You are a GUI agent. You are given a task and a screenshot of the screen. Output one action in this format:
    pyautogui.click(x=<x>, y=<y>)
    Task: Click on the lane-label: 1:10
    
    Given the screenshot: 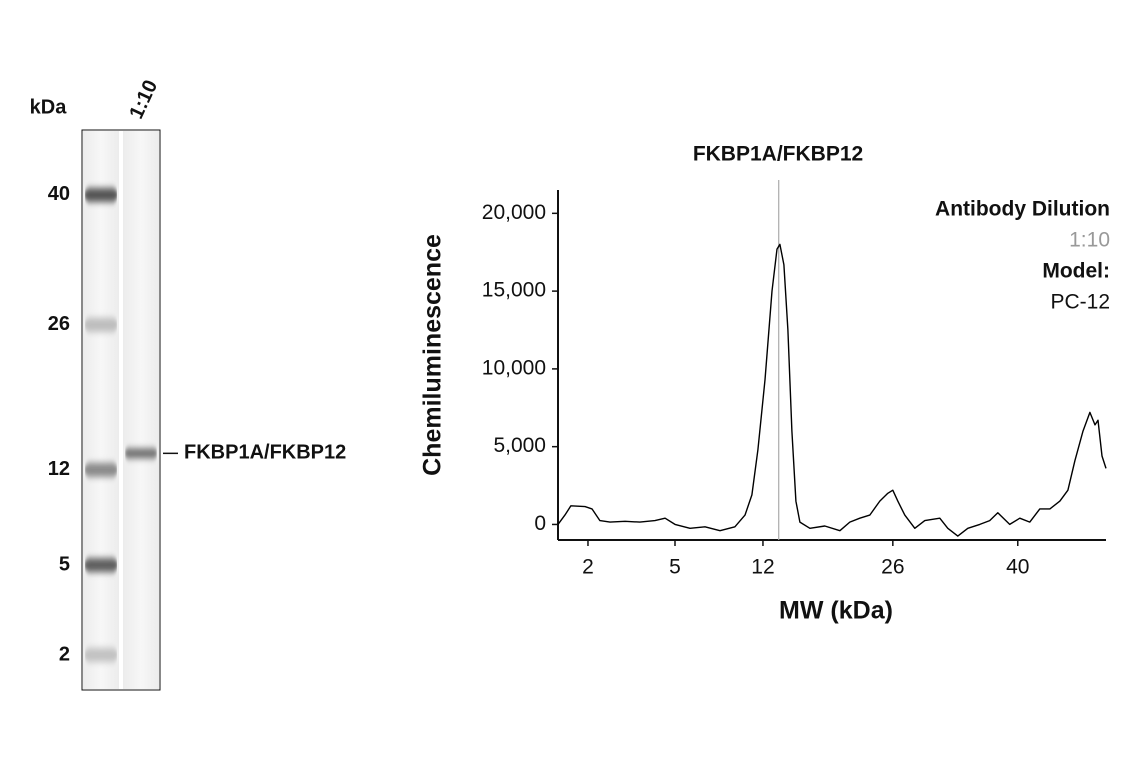 What is the action you would take?
    pyautogui.click(x=143, y=100)
    